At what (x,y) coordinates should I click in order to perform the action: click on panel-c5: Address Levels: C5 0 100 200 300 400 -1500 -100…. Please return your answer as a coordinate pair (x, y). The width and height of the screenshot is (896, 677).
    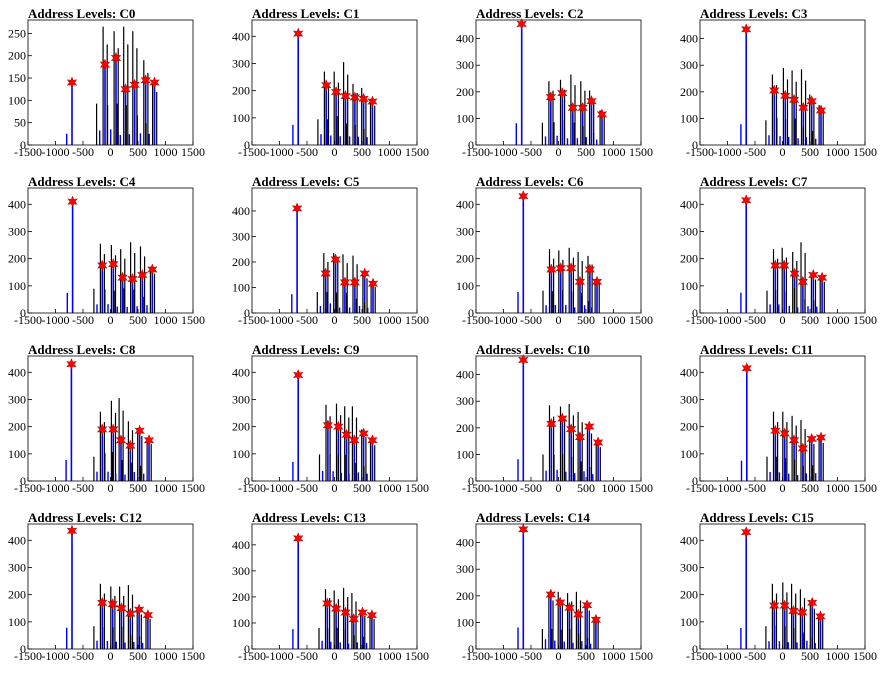
    Looking at the image, I should click on (330, 250).